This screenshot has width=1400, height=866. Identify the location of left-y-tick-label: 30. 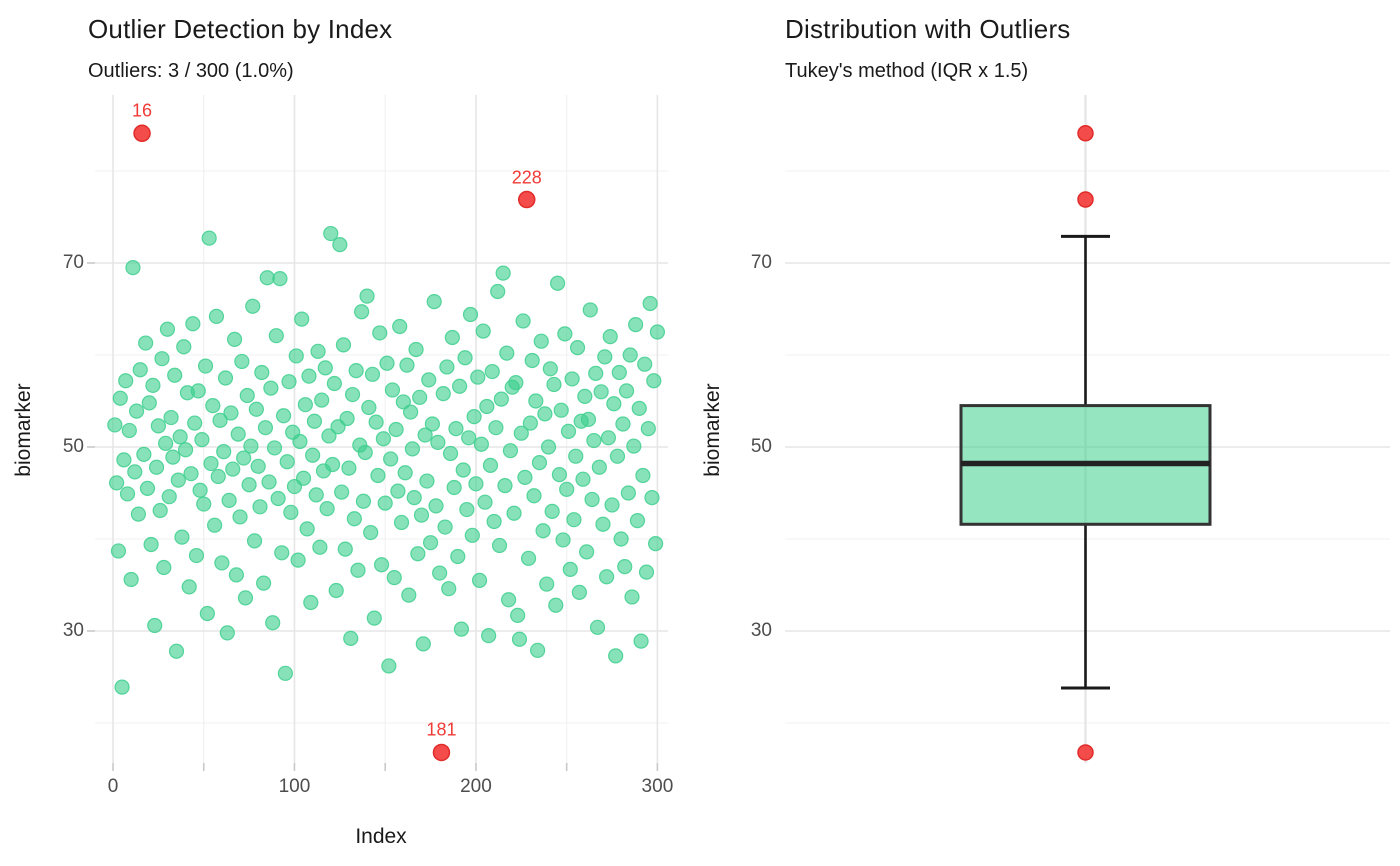
(73, 630).